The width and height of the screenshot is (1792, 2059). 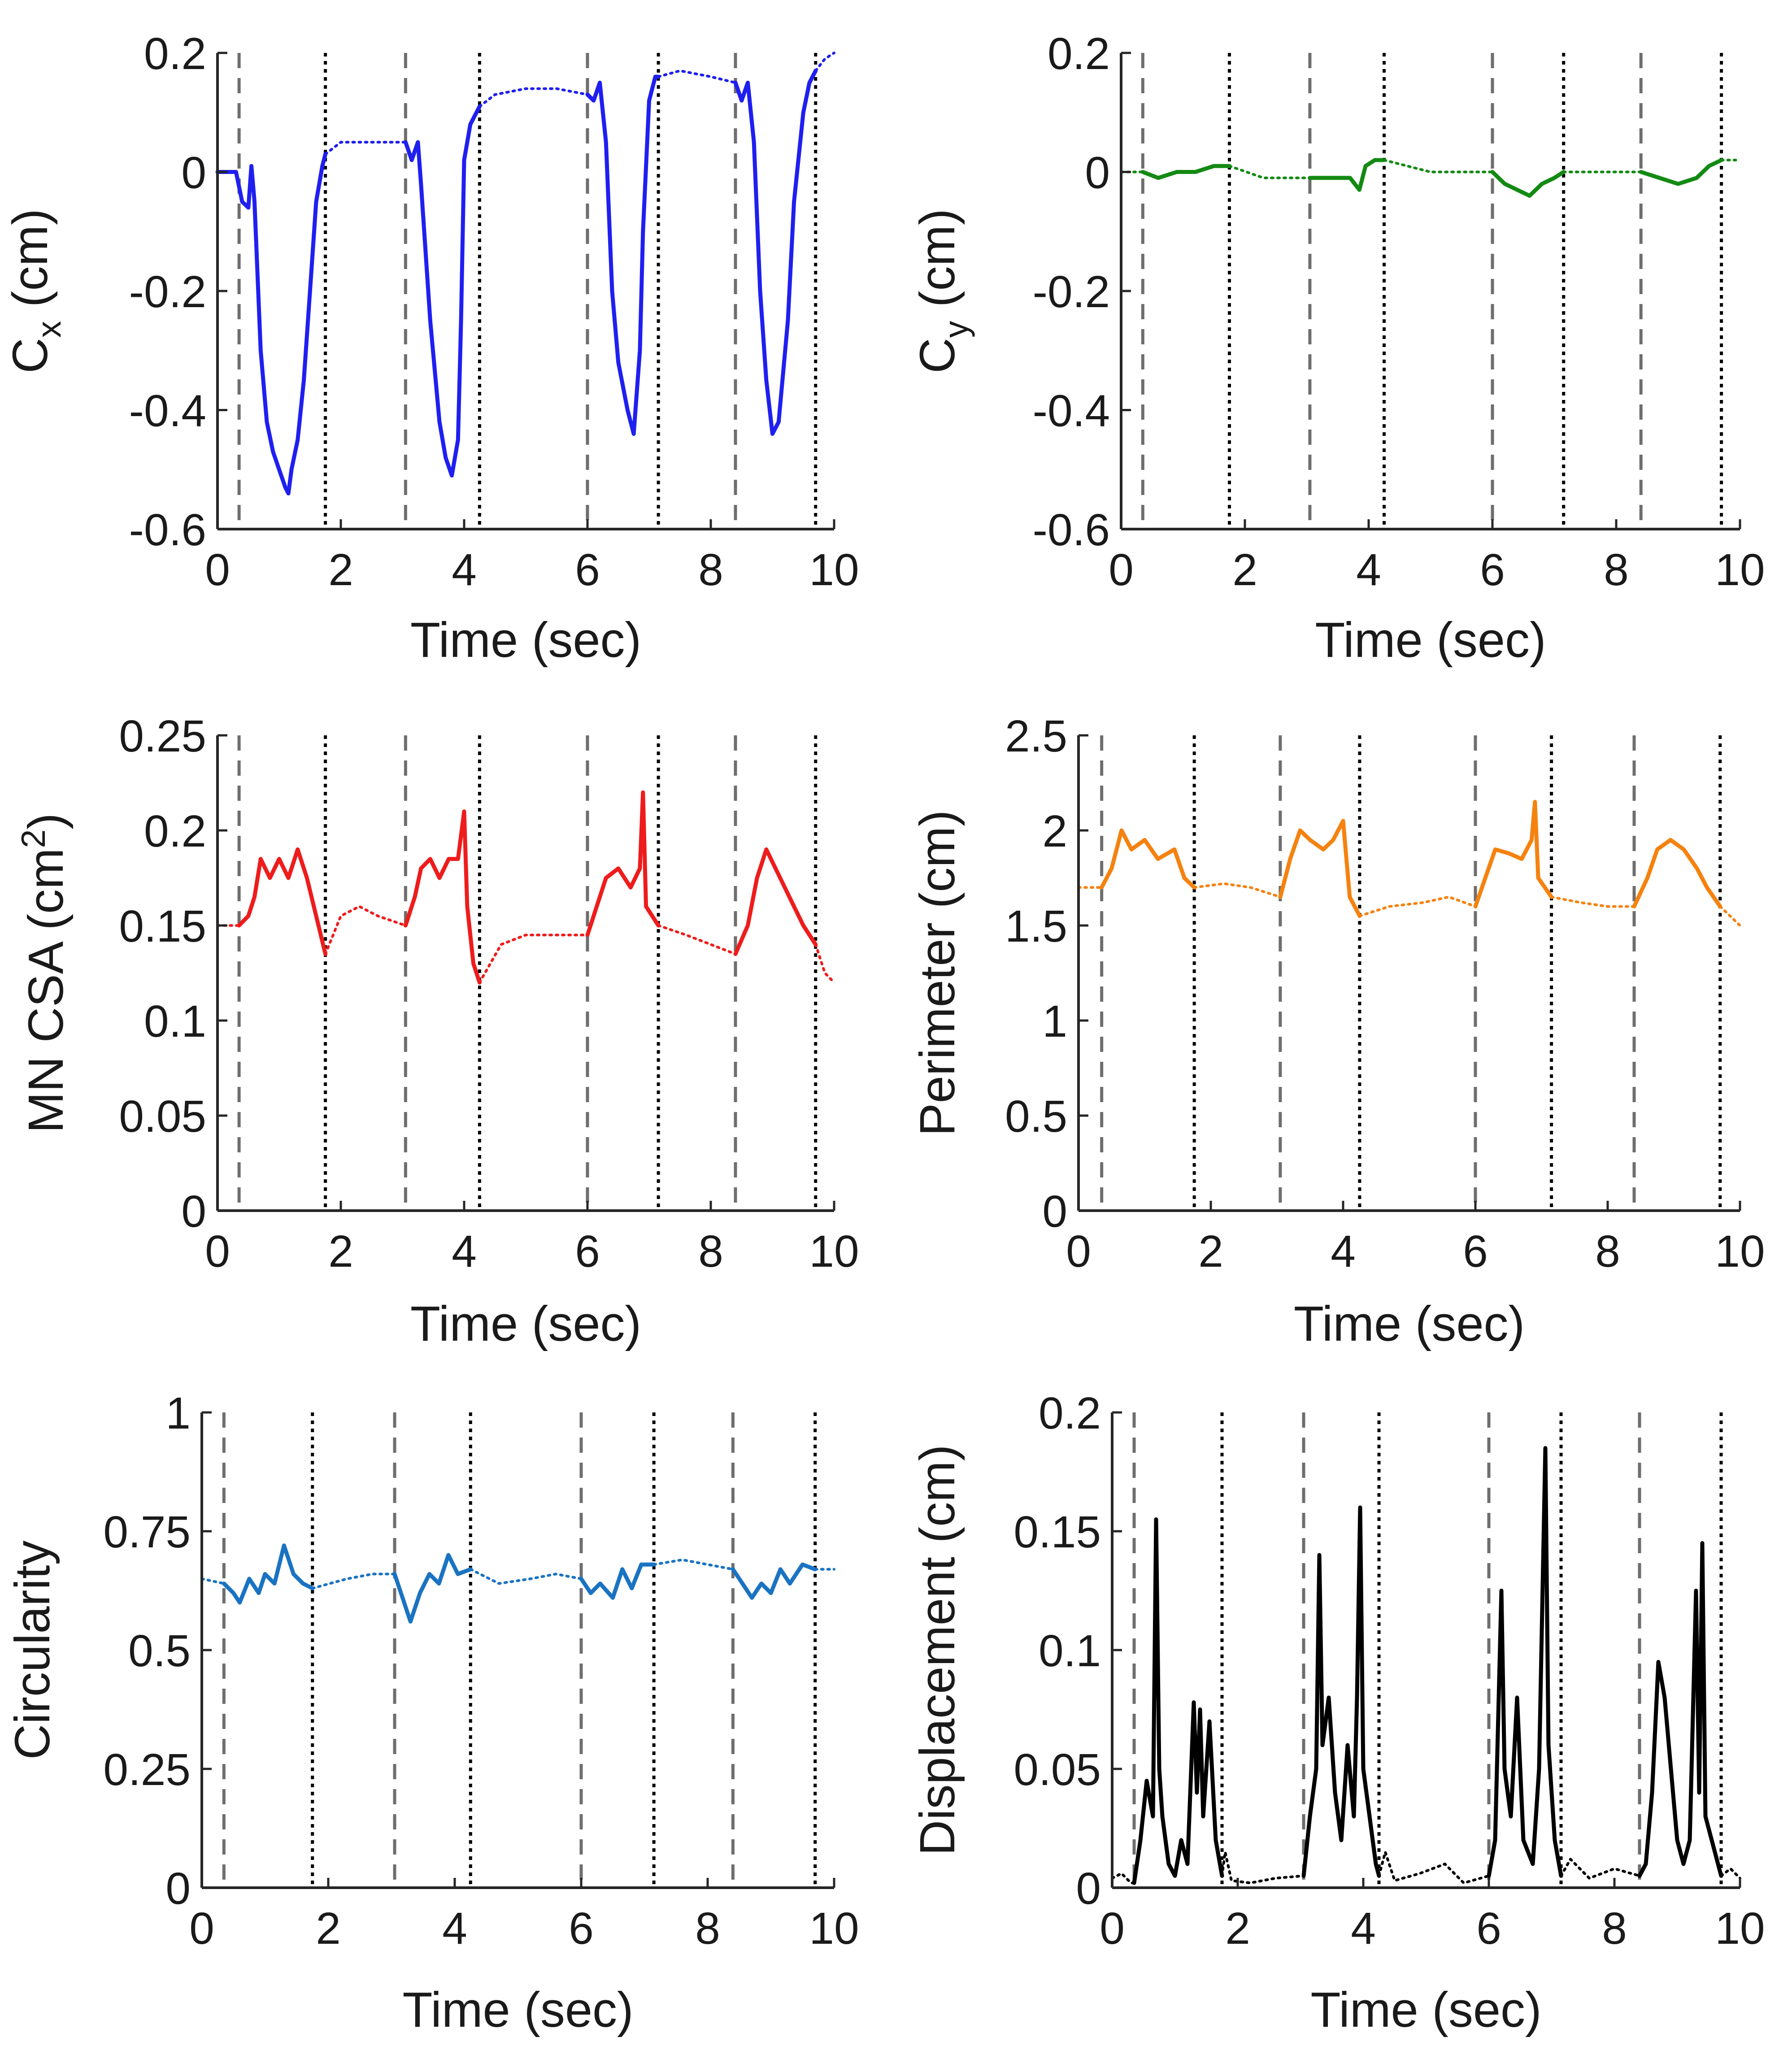 What do you see at coordinates (46, 821) in the screenshot?
I see `y-axis-label-unit: )` at bounding box center [46, 821].